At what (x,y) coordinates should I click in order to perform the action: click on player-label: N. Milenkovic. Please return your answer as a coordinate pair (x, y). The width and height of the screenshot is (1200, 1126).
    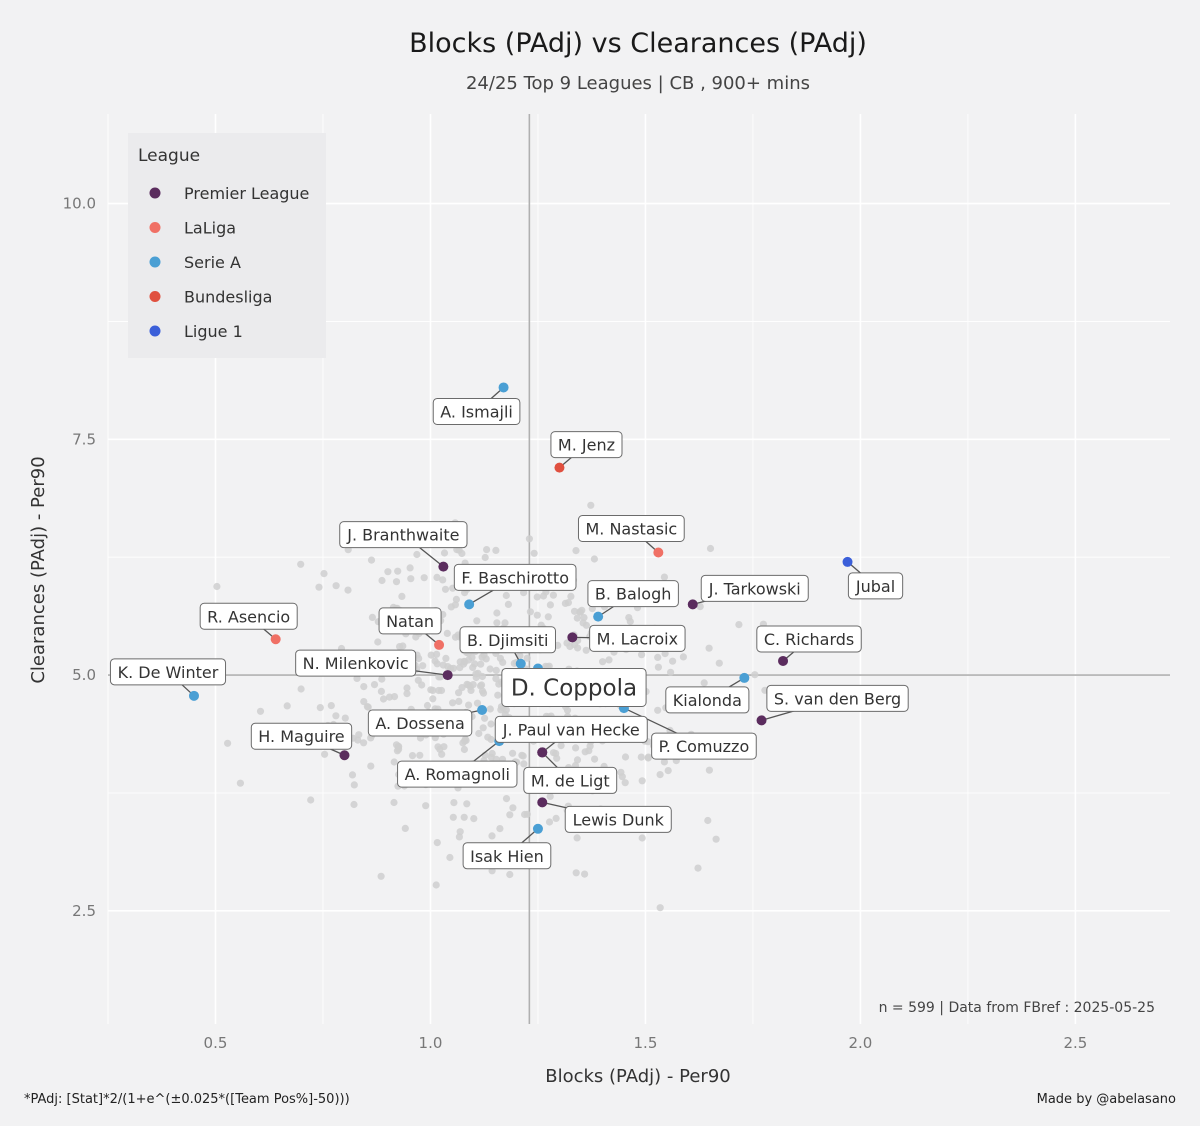
    Looking at the image, I should click on (356, 663).